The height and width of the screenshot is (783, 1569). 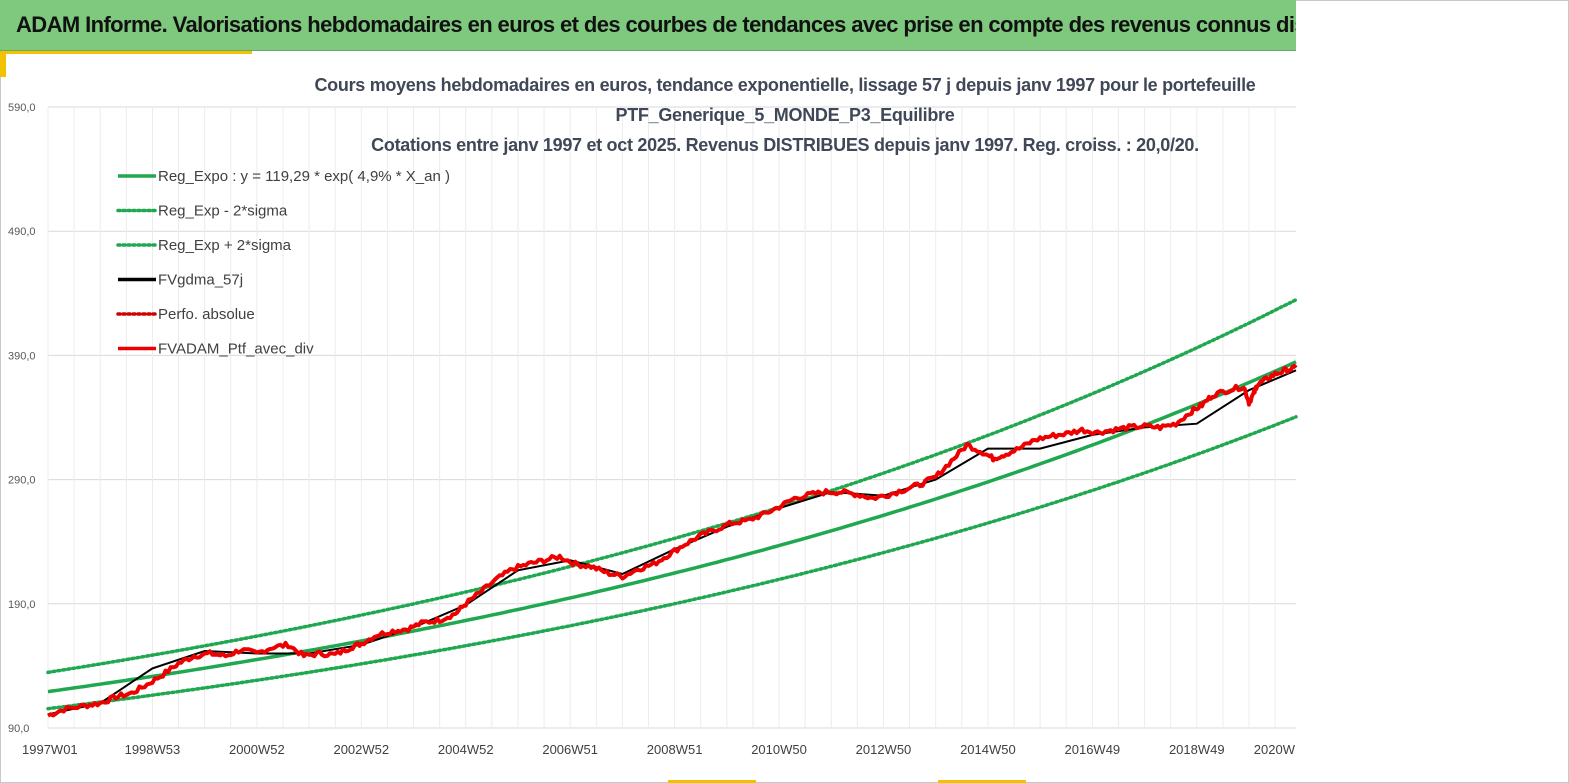 What do you see at coordinates (779, 749) in the screenshot?
I see `x-tick-label: 2010W50` at bounding box center [779, 749].